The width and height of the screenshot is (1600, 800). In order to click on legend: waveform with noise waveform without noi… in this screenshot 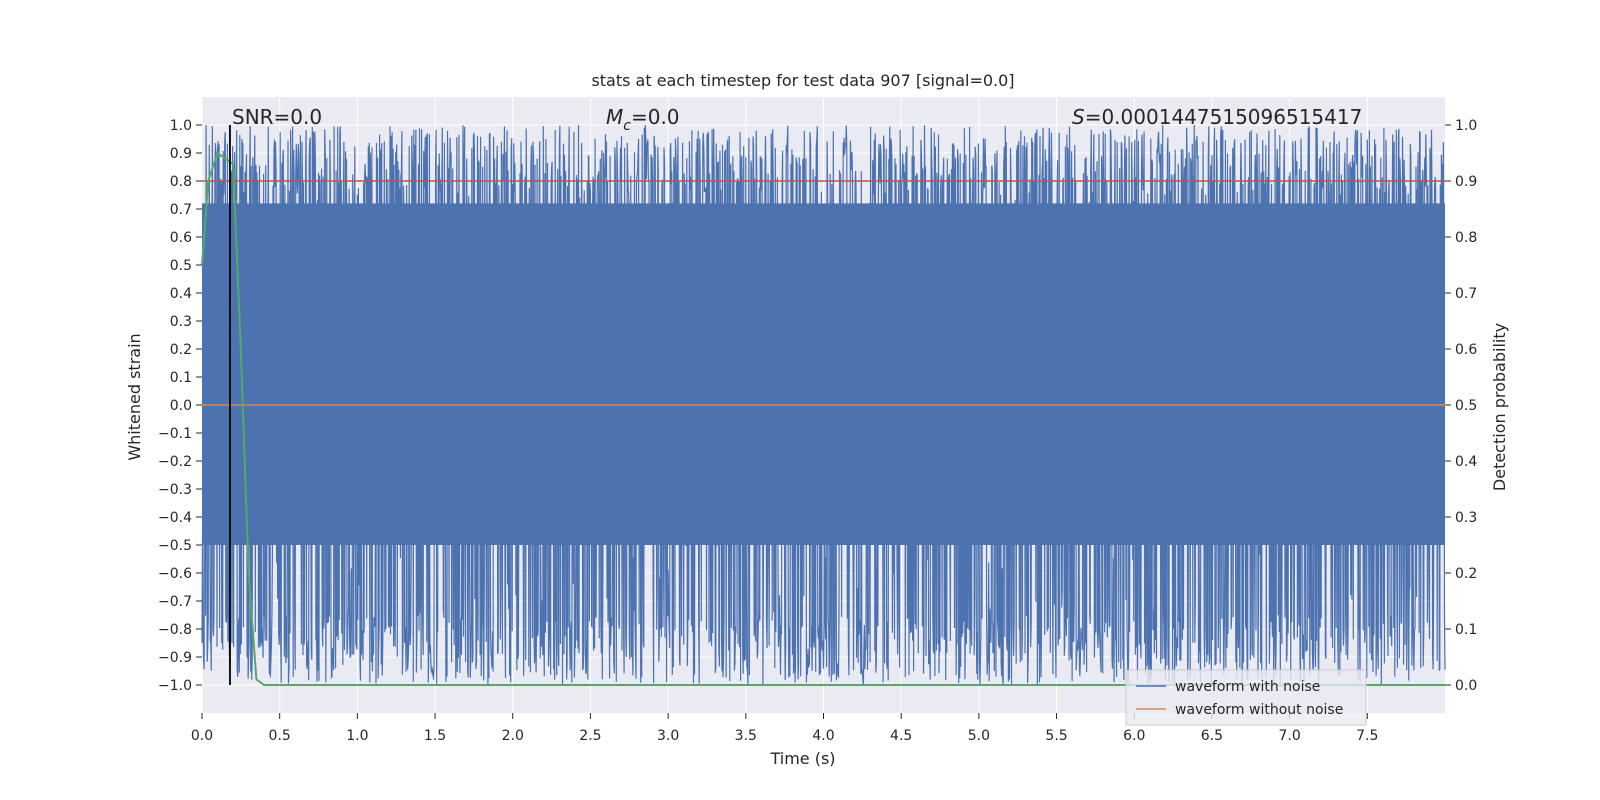, I will do `click(1246, 697)`.